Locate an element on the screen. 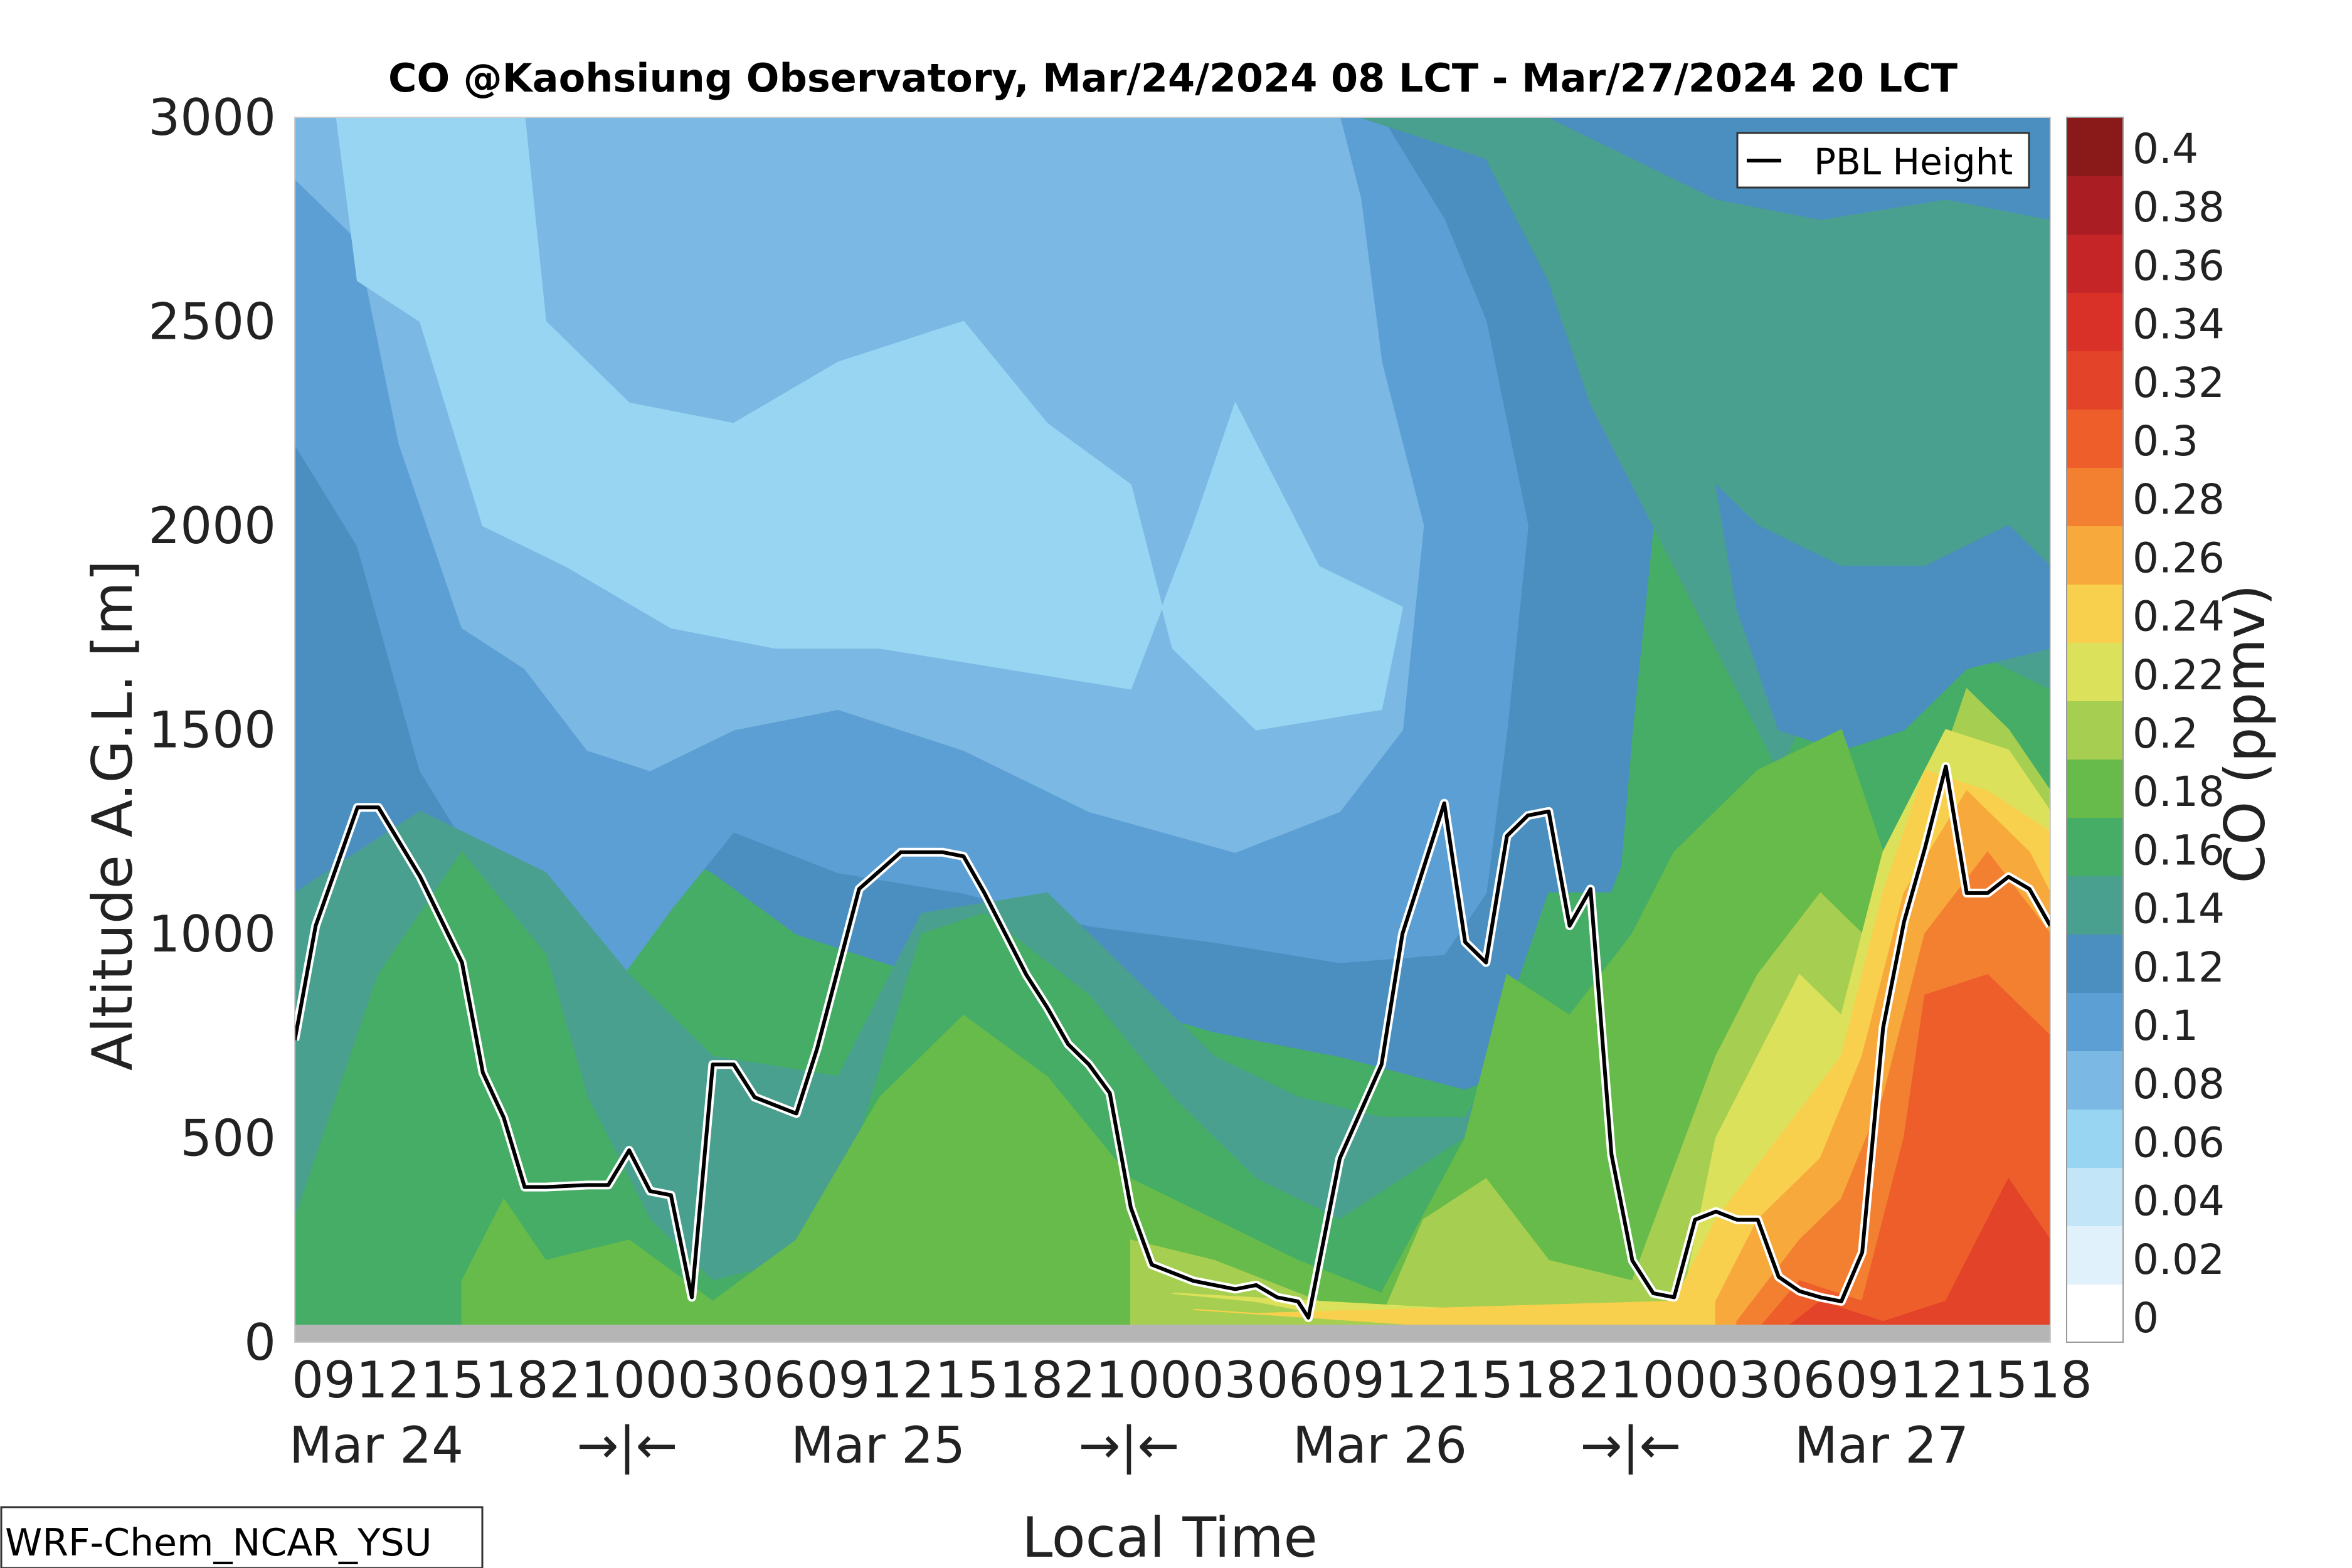 This screenshot has width=2352, height=1568. colorbar-tick-label: 0.02 is located at coordinates (2178, 1260).